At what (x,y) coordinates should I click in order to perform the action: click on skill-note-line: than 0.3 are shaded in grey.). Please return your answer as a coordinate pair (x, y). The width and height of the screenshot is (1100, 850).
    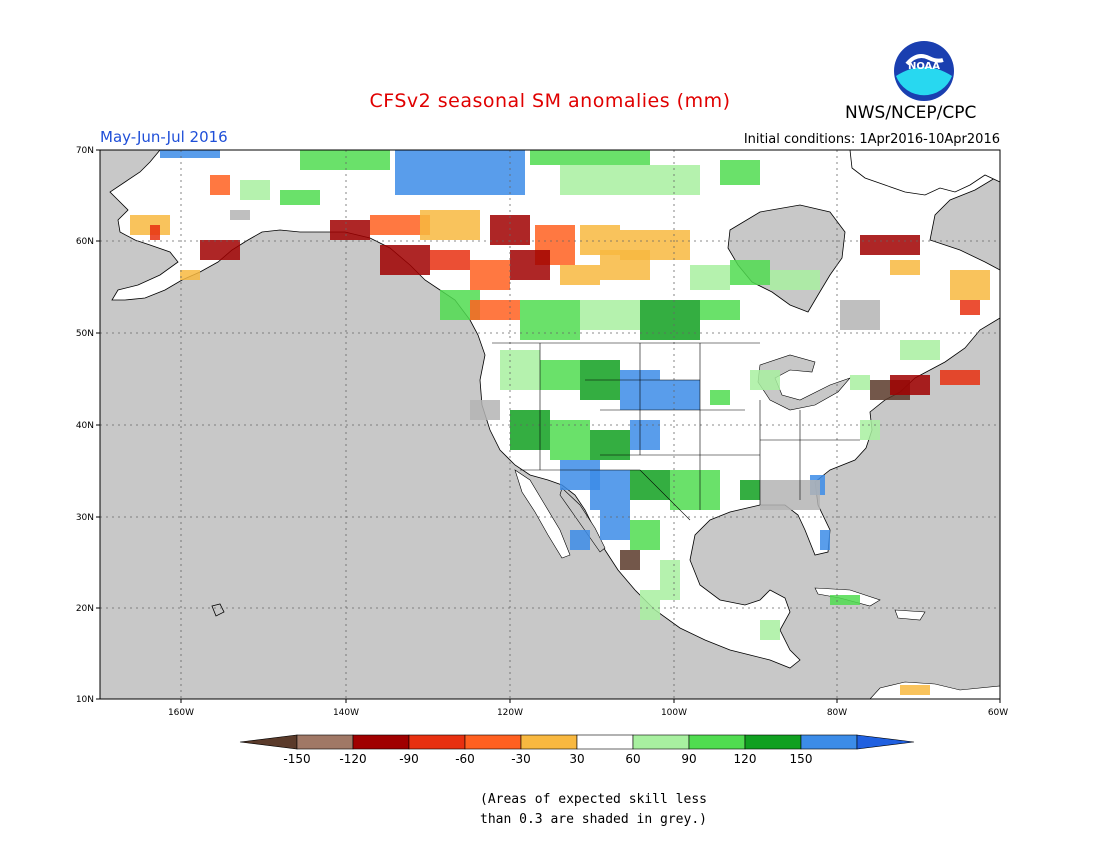
    Looking at the image, I should click on (593, 819).